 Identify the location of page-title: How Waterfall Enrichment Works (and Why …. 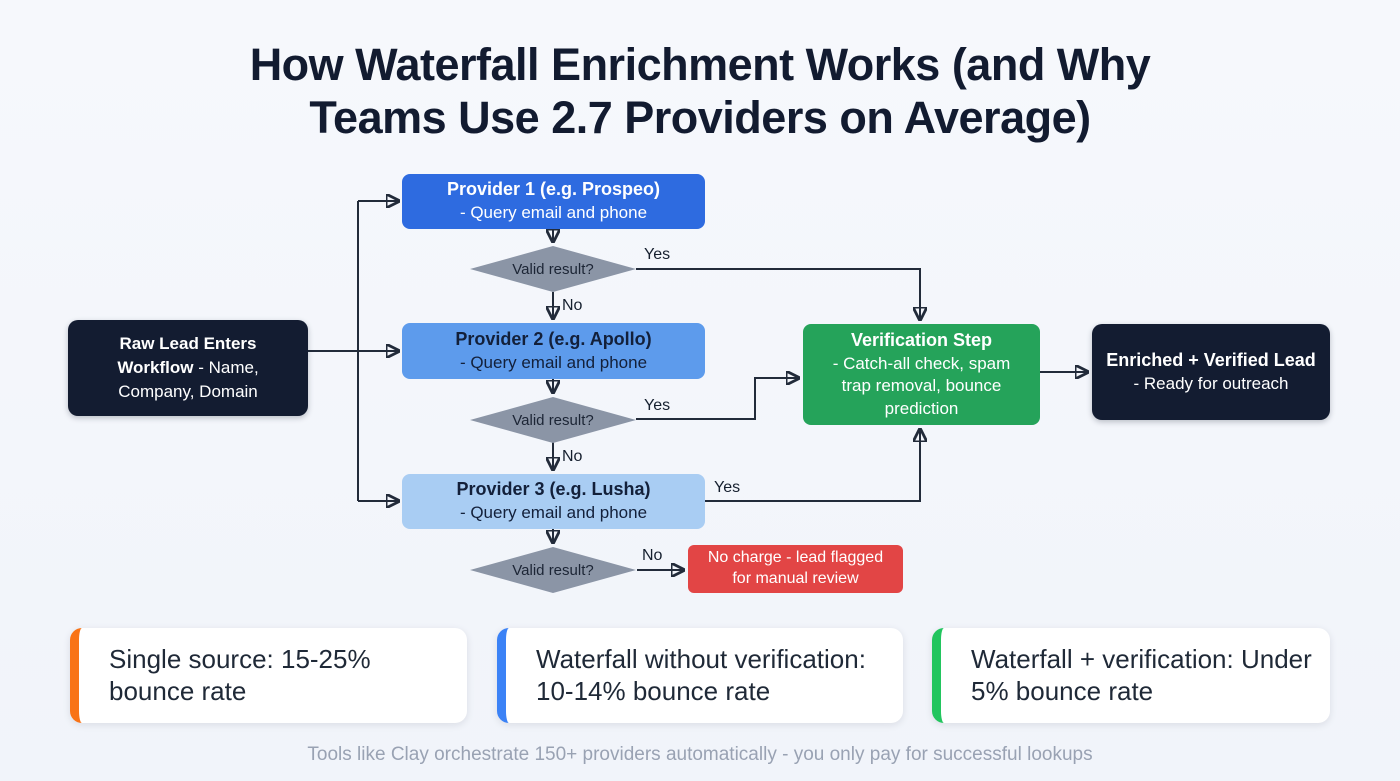
(700, 91).